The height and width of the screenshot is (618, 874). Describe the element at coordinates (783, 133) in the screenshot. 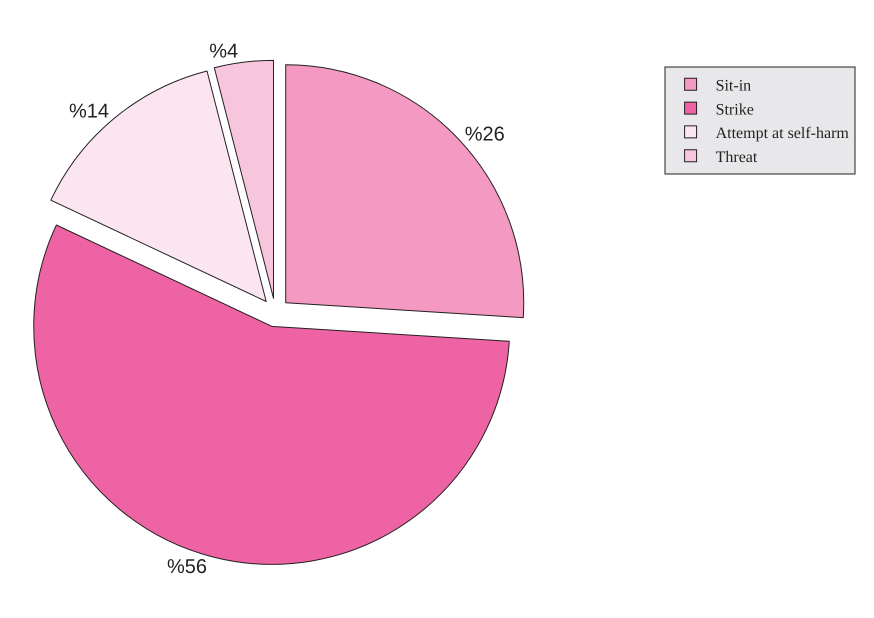

I see `legend-label: Attempt at self-harm` at that location.